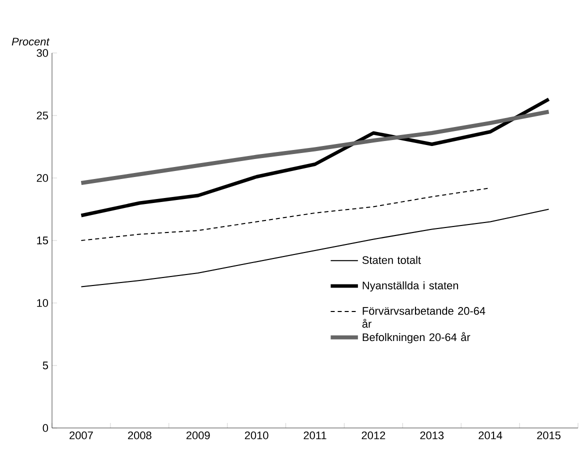 This screenshot has width=579, height=461. I want to click on x-tick-label: 2009, so click(198, 436).